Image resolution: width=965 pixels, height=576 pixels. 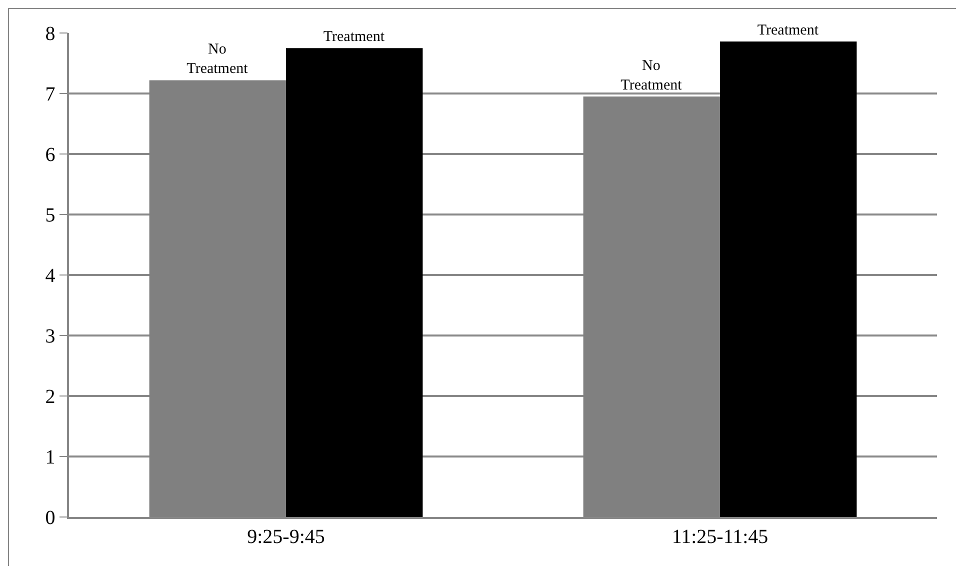 I want to click on series-label: No Treatment, so click(x=217, y=60).